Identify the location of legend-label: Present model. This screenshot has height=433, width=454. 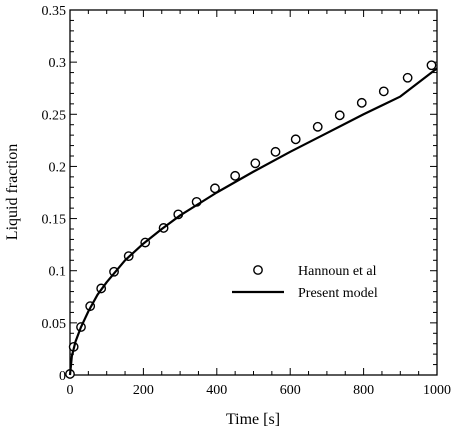
(338, 293).